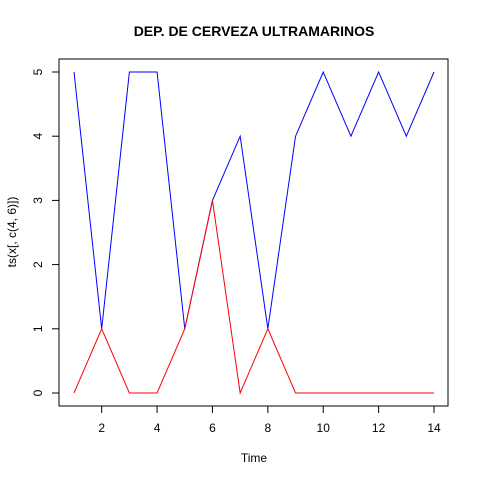 The image size is (480, 485). I want to click on chart-title: DEP. DE CERVEZA ULTRAMARINOS, so click(254, 31).